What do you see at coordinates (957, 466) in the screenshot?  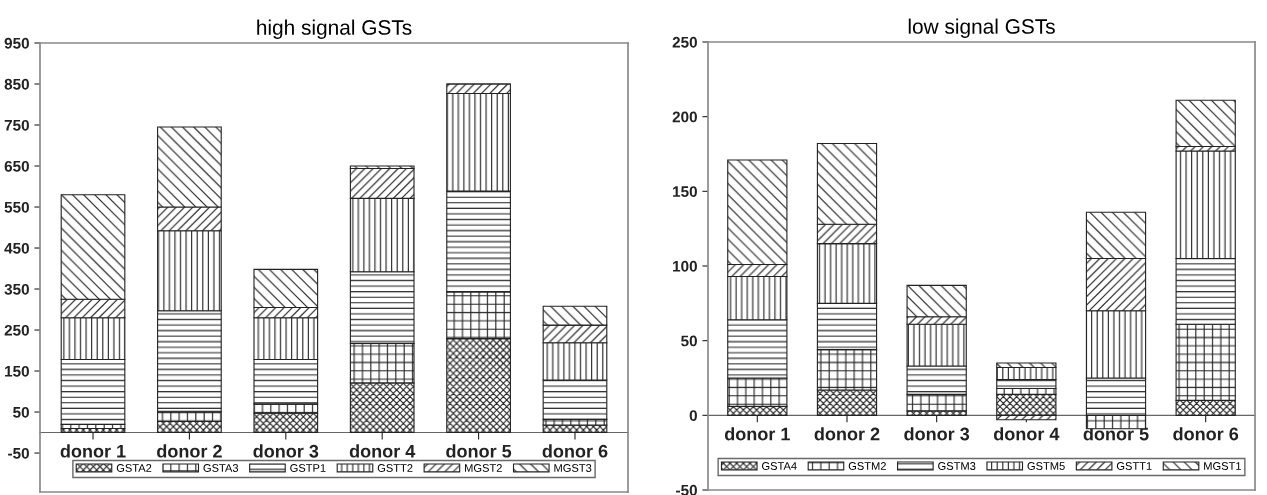 I see `legend-label: GSTM3` at bounding box center [957, 466].